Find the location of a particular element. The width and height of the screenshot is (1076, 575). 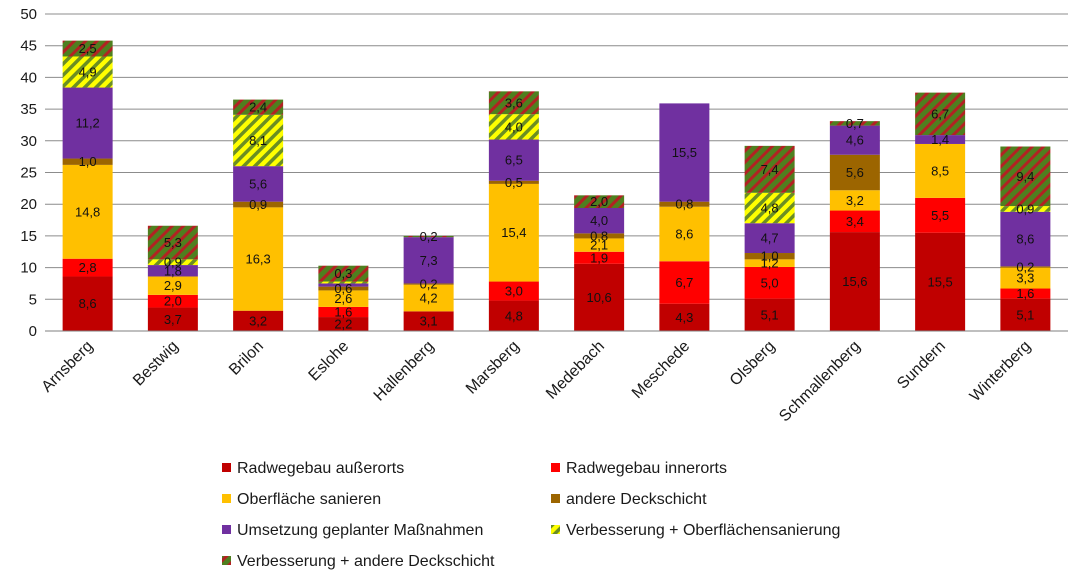

x-tick-label: Medebach is located at coordinates (575, 370).